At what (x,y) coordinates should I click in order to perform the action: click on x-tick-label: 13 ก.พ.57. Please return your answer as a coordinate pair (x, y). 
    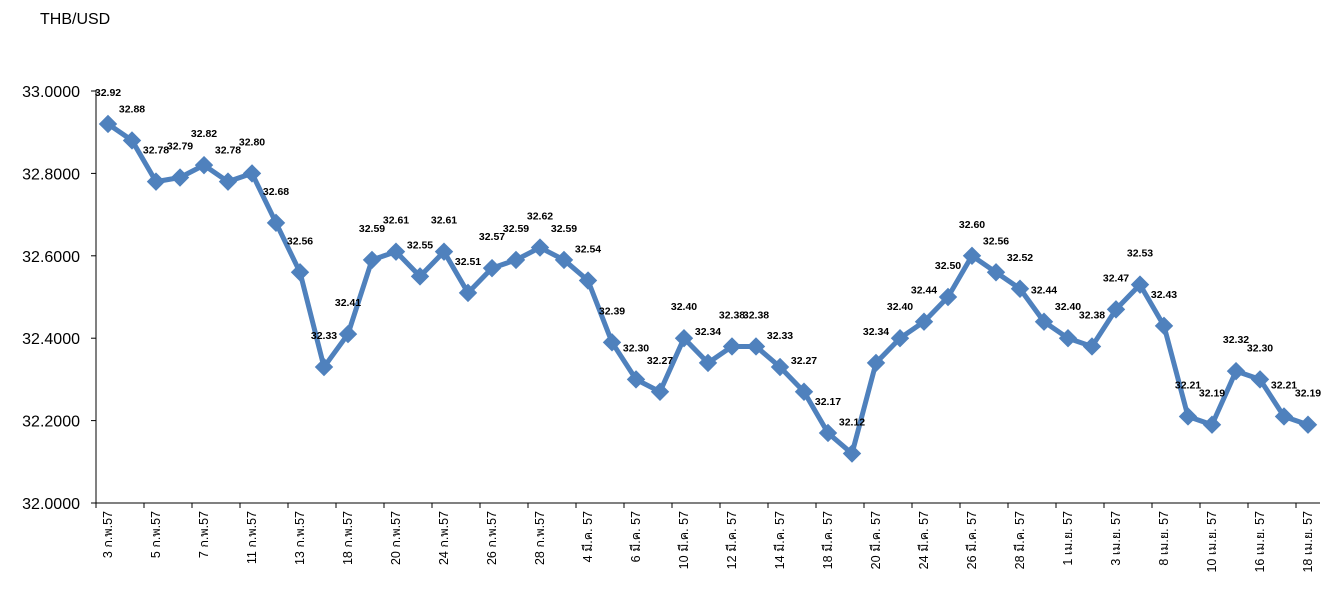
    Looking at the image, I should click on (300, 538).